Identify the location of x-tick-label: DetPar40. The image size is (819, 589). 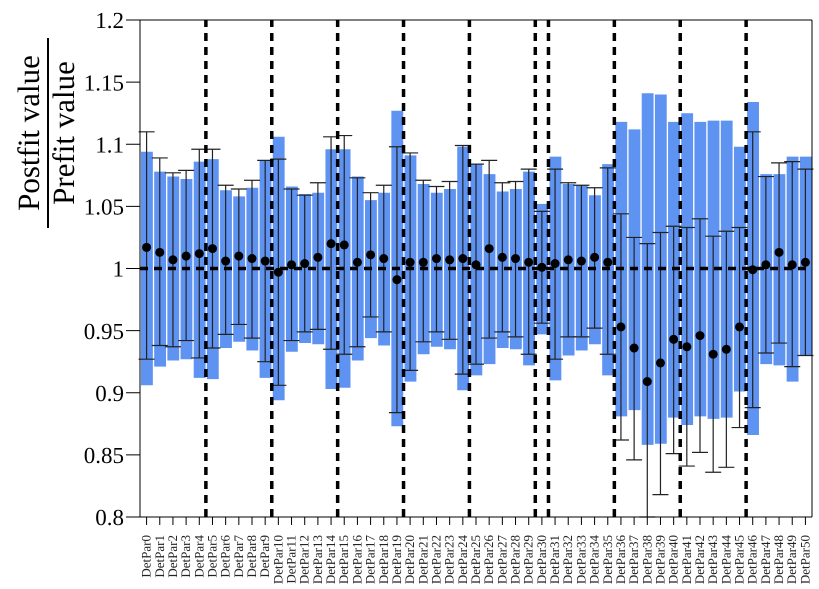
(673, 559).